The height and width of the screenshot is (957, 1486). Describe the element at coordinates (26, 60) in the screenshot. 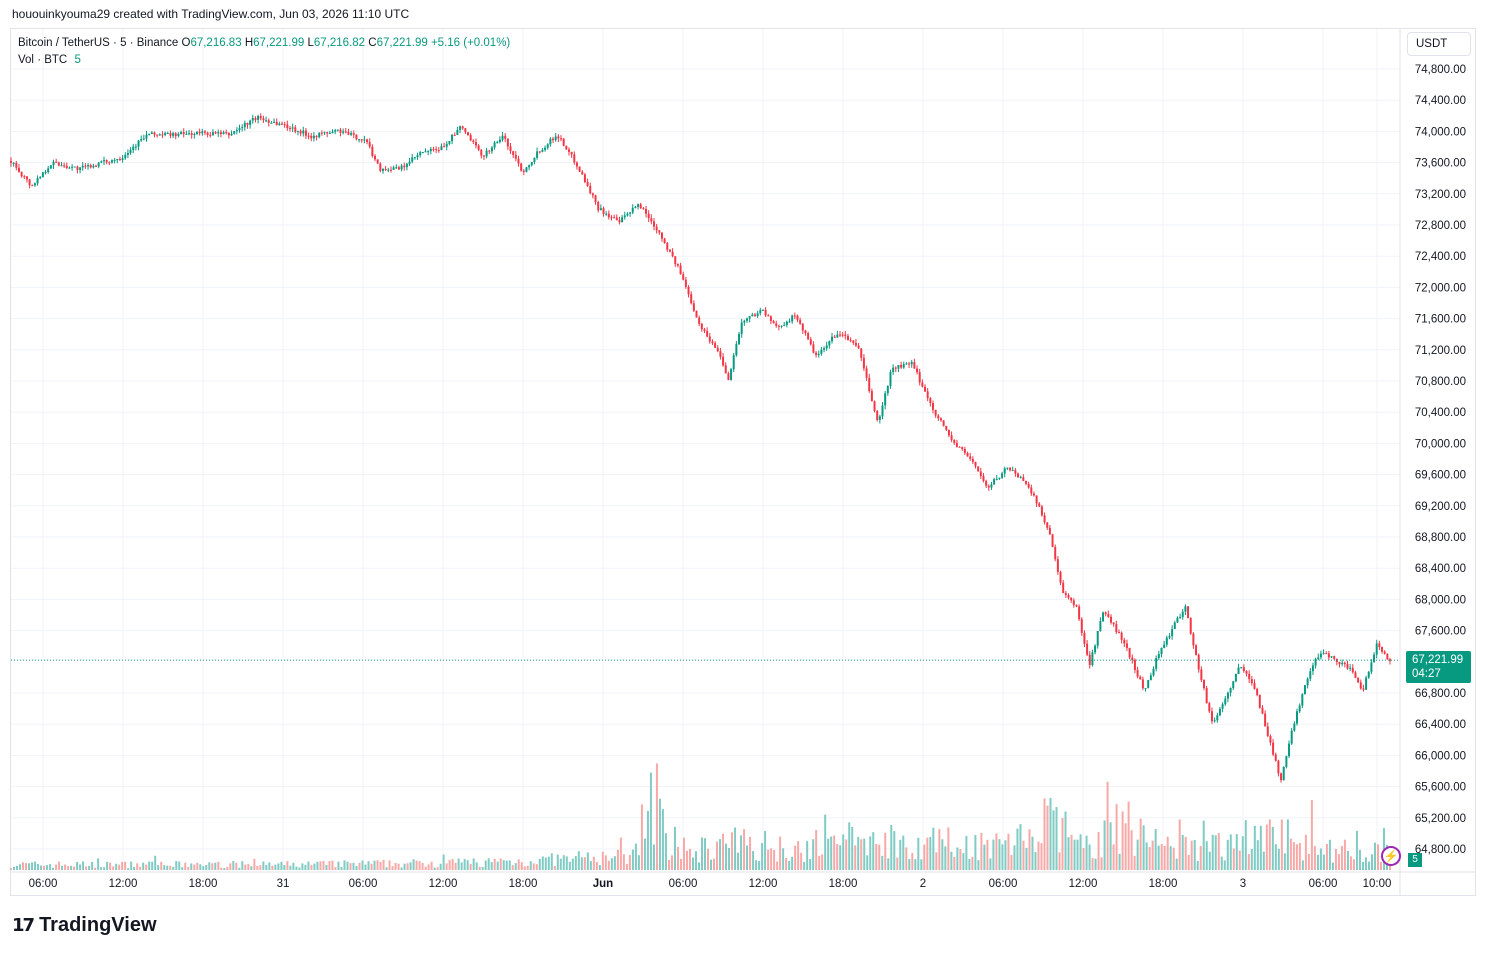

I see `volume-label: Vol` at that location.